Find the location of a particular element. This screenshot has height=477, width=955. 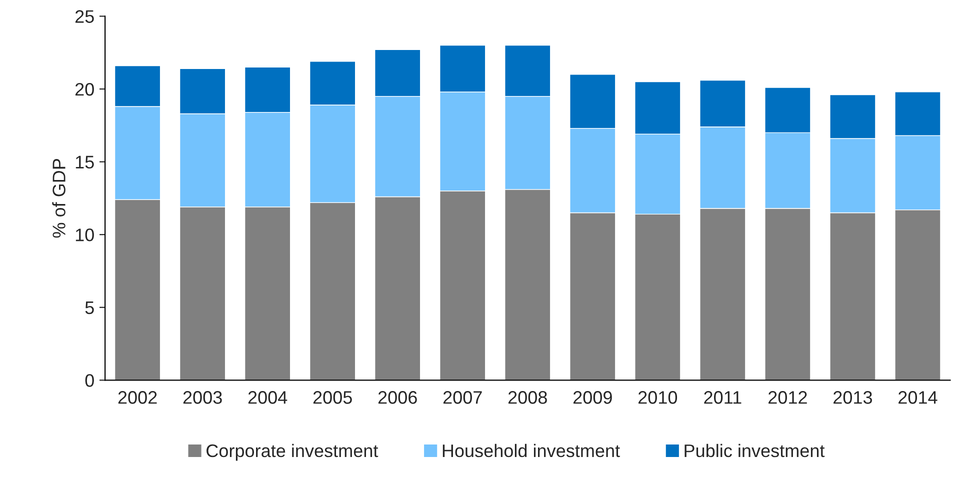

x-tick-label: 2013 is located at coordinates (853, 397).